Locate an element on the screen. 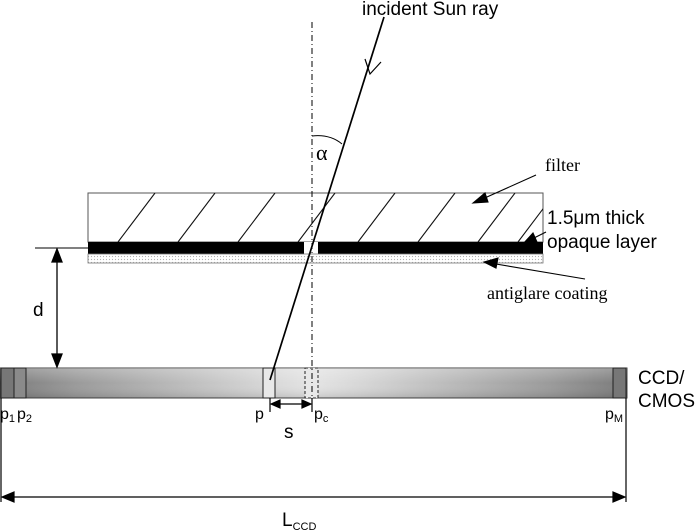 Image resolution: width=700 pixels, height=531 pixels. antiglare-leader-head is located at coordinates (490, 263).